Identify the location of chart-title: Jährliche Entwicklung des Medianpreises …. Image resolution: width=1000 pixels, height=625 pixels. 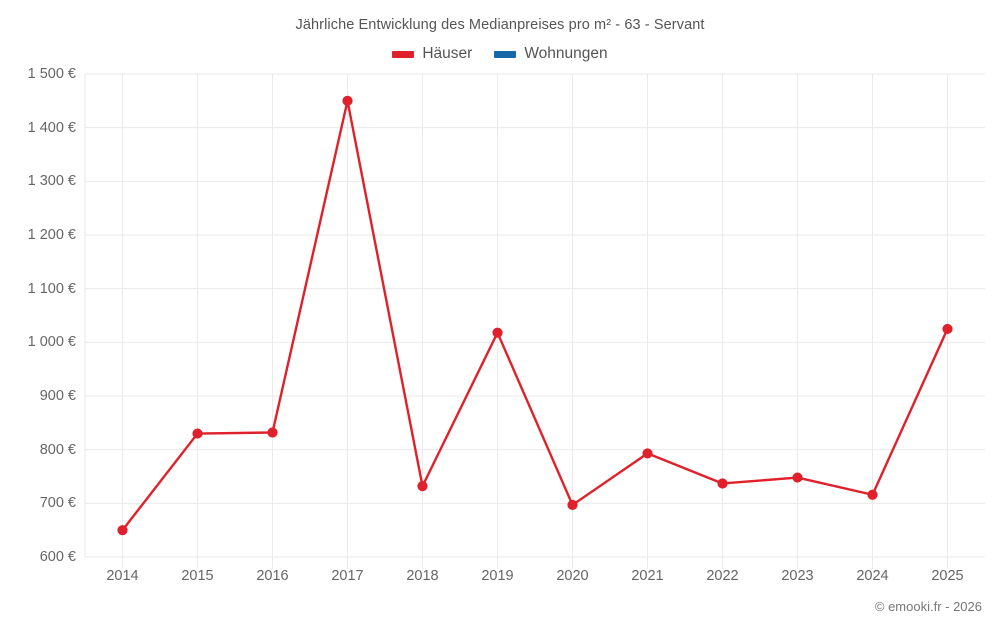
(500, 25).